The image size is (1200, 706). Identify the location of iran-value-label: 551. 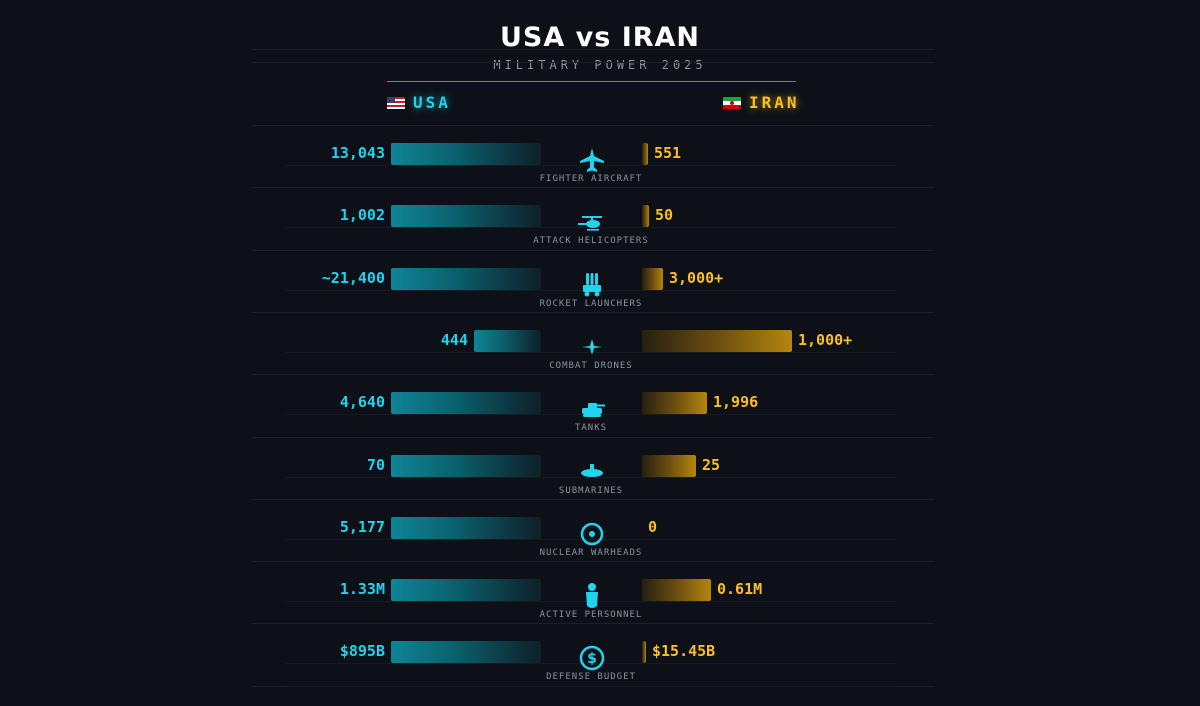
(668, 153).